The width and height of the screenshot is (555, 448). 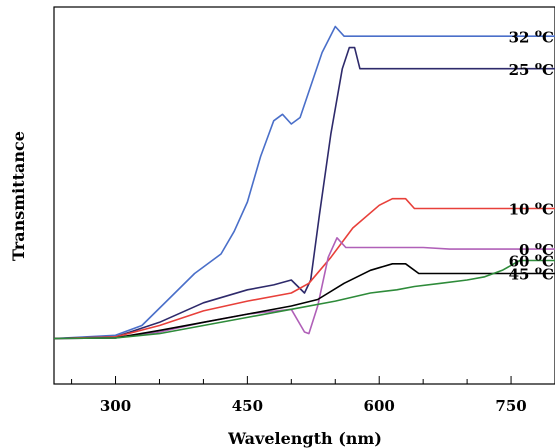 What do you see at coordinates (304, 438) in the screenshot?
I see `x-axis-title: Wavelength (nm)` at bounding box center [304, 438].